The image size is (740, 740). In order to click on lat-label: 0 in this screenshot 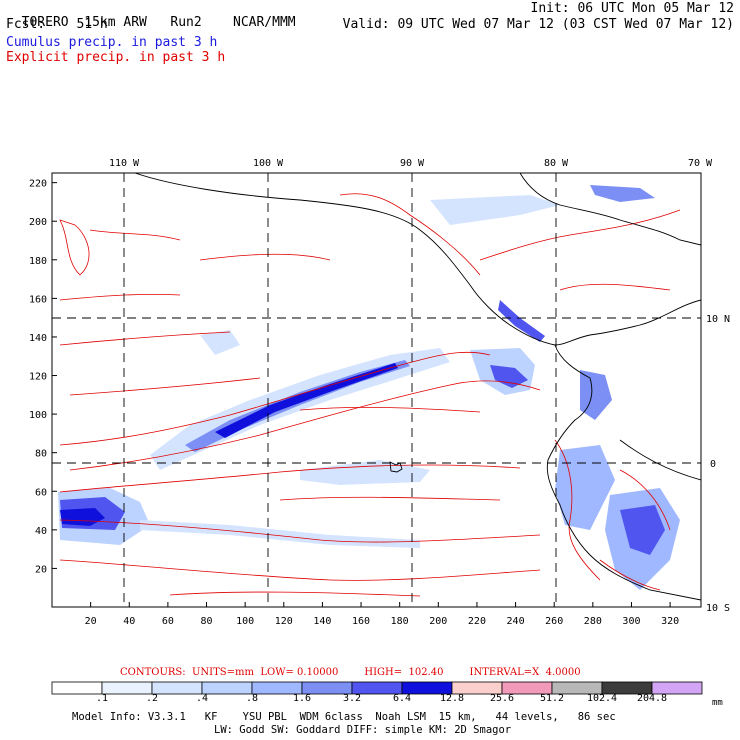, I will do `click(713, 464)`.